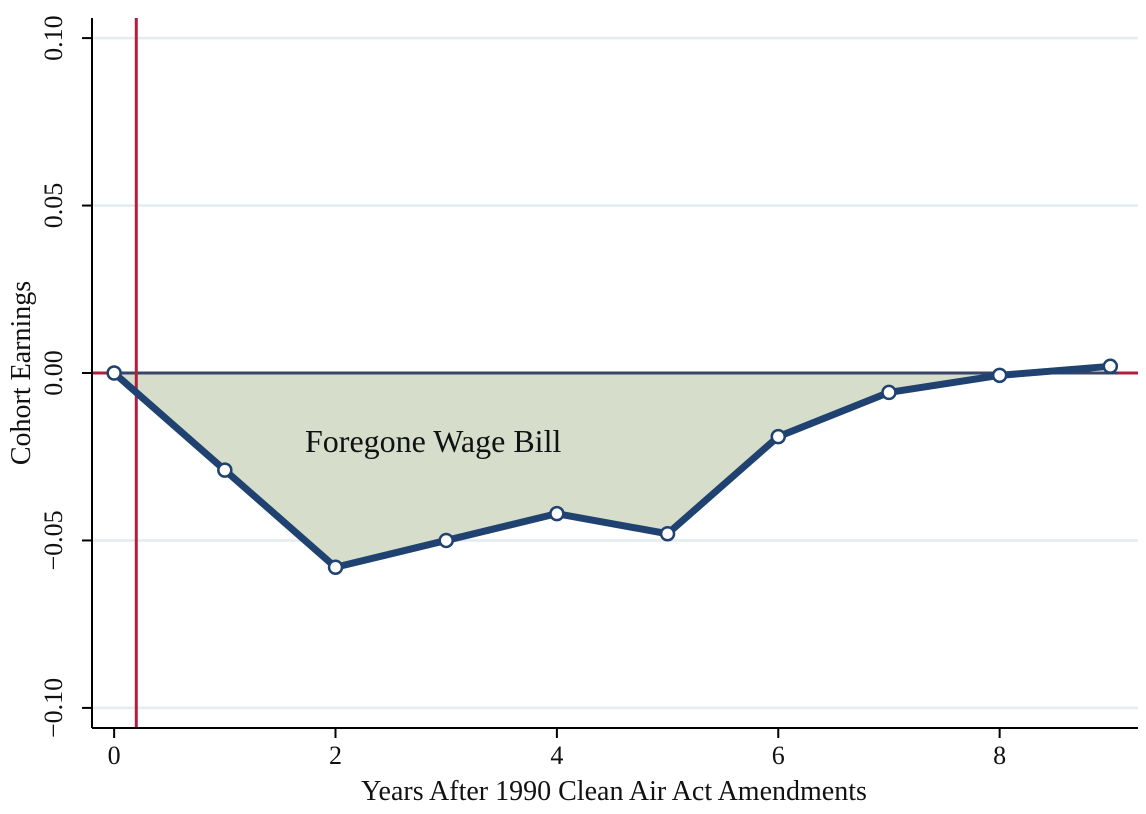 This screenshot has height=814, width=1146. I want to click on x-tick-label: 6, so click(778, 755).